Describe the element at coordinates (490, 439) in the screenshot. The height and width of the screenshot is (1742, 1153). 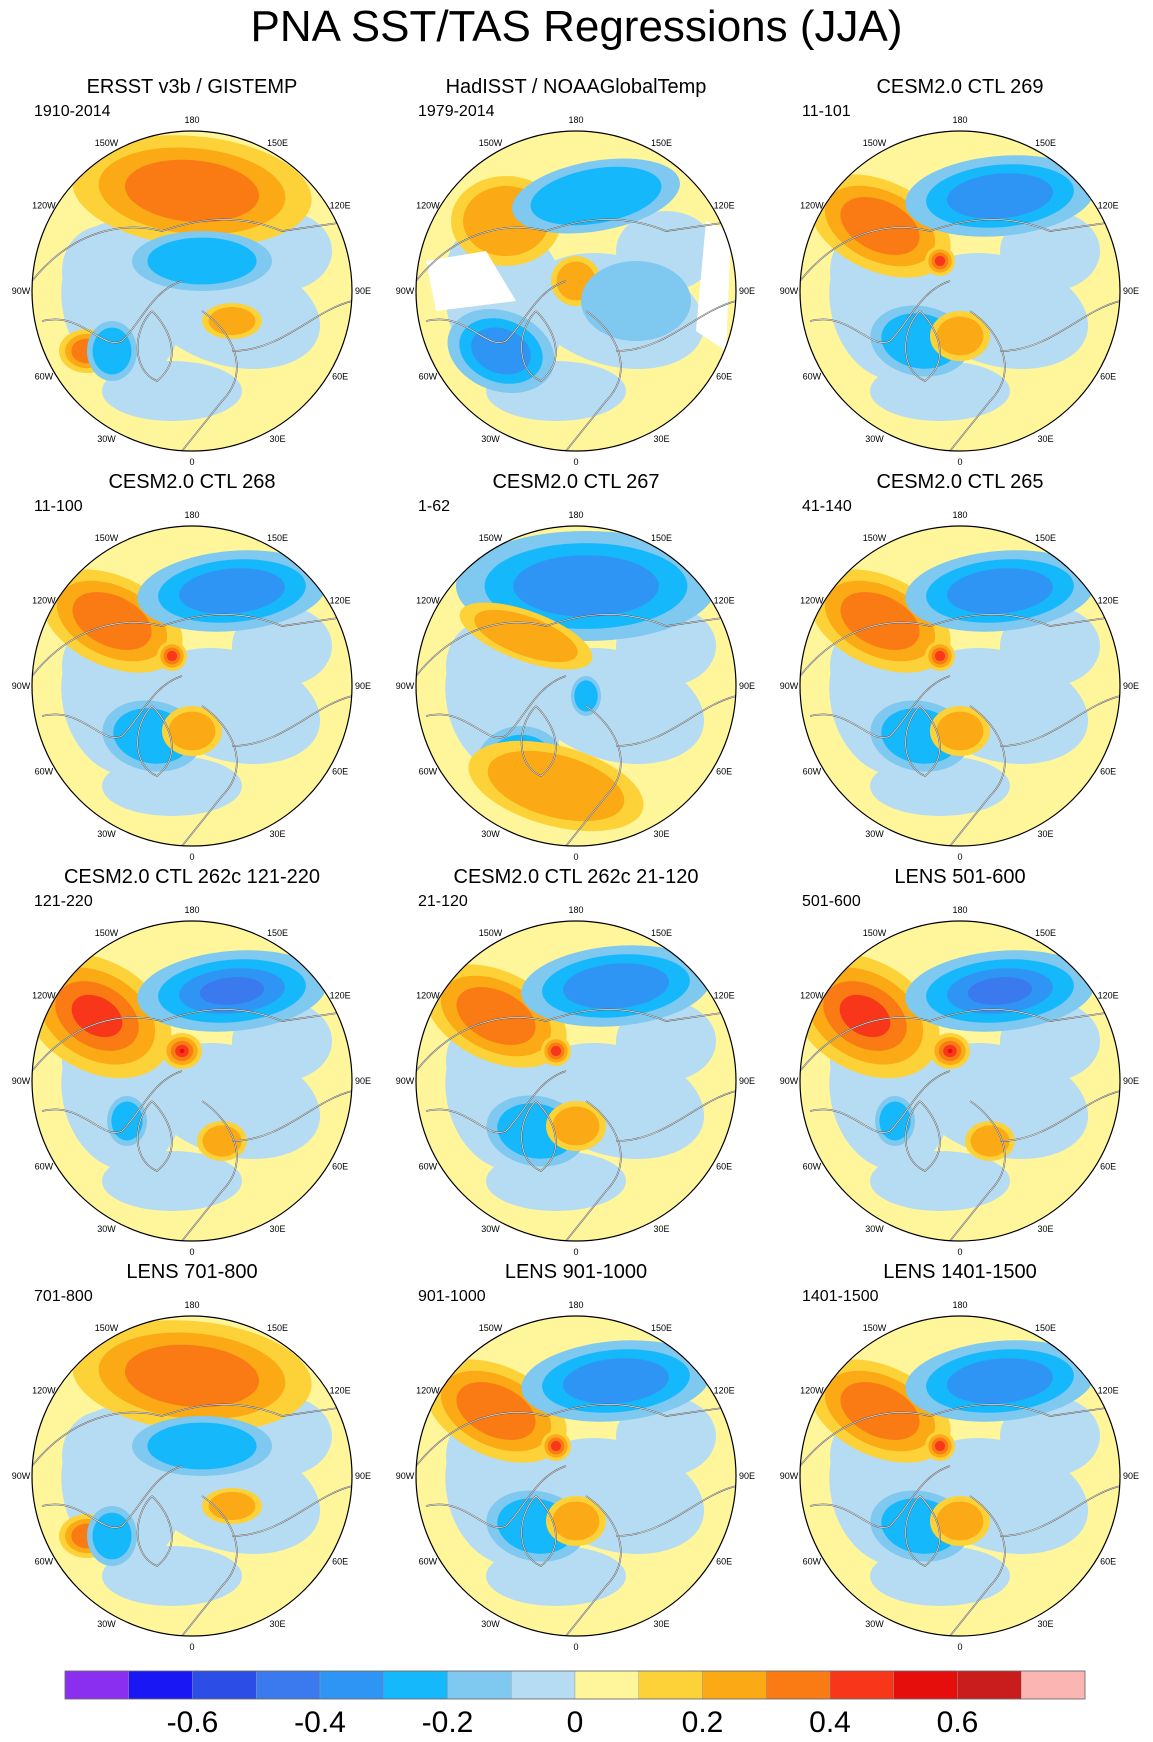
I see `longitude-label: 30W` at that location.